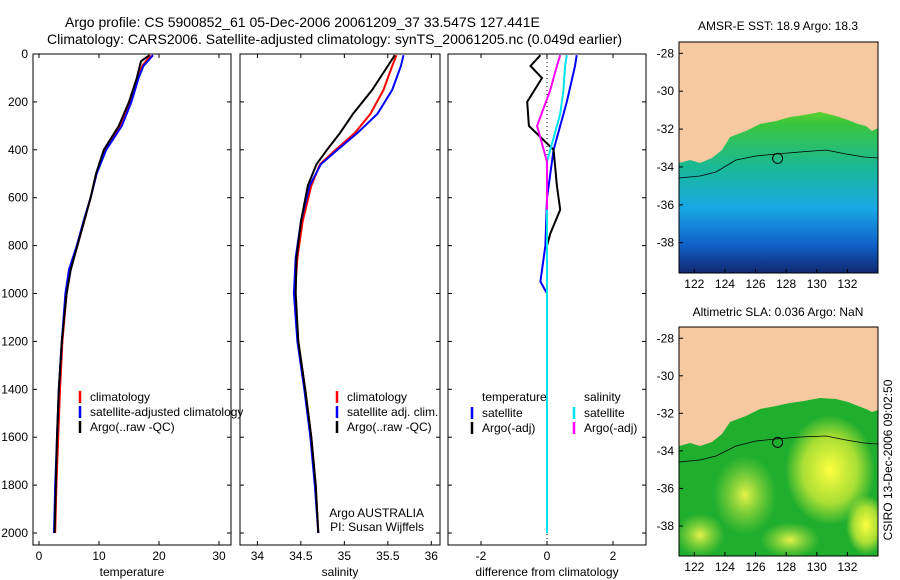 The width and height of the screenshot is (900, 580). What do you see at coordinates (778, 449) in the screenshot?
I see `sla-contour` at bounding box center [778, 449].